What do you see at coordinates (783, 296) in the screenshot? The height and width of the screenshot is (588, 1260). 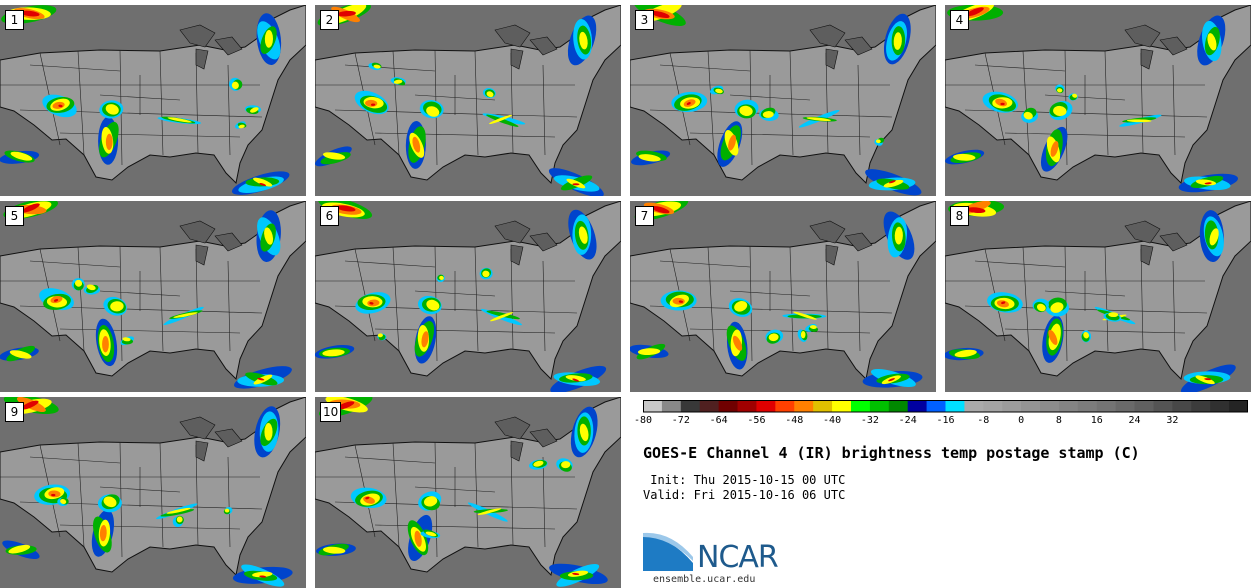 I see `map-panel-7: 7` at bounding box center [783, 296].